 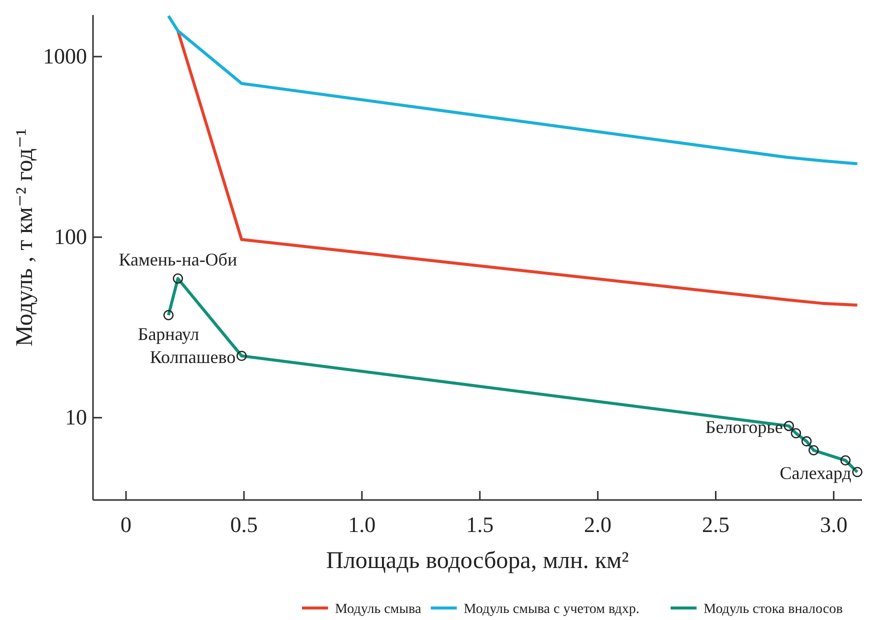 What do you see at coordinates (477, 561) in the screenshot?
I see `x-axis-title: Площадь водосбора, млн. км²` at bounding box center [477, 561].